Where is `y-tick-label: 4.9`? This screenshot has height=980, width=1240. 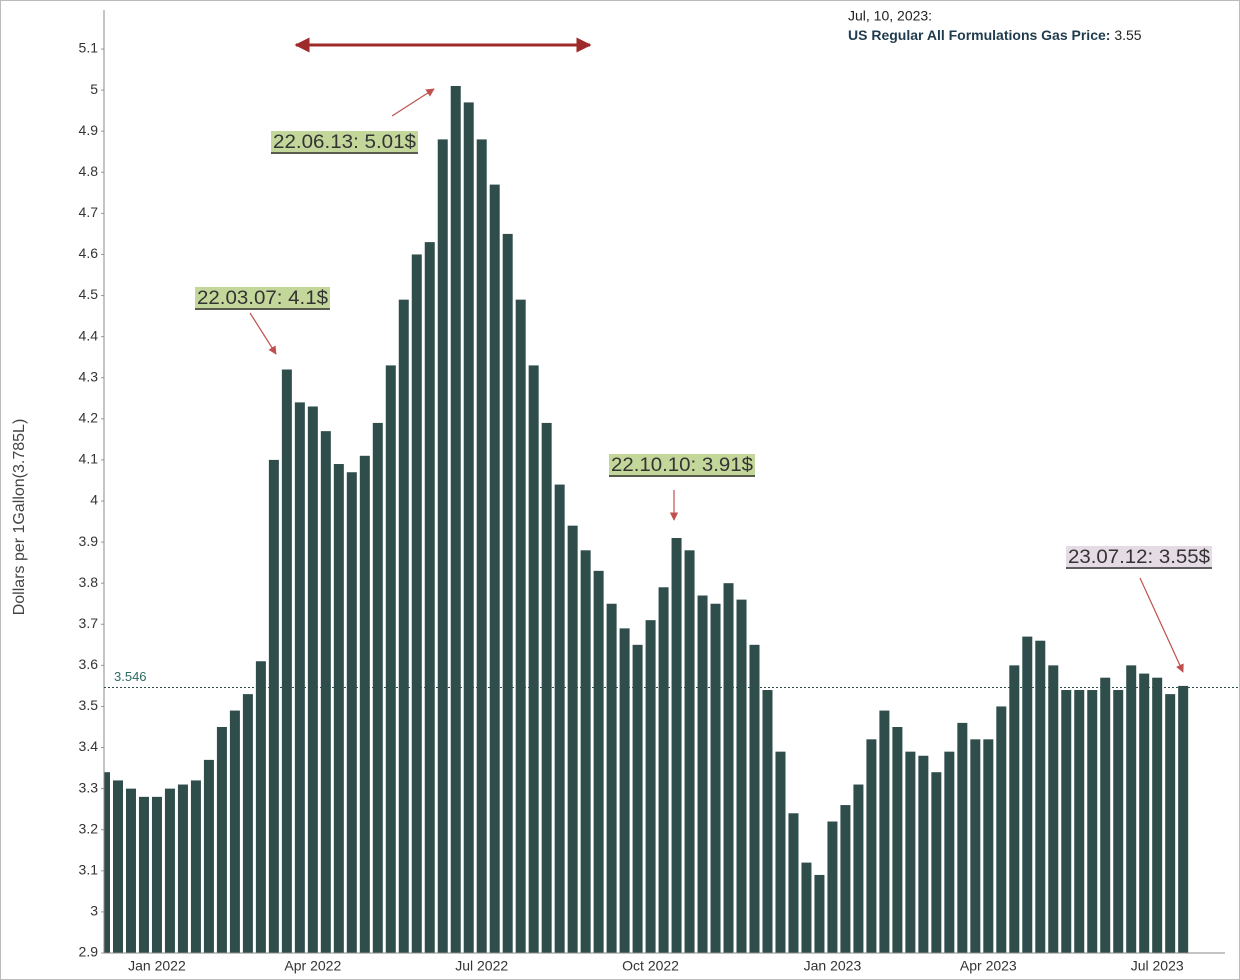
y-tick-label: 4.9 is located at coordinates (89, 130).